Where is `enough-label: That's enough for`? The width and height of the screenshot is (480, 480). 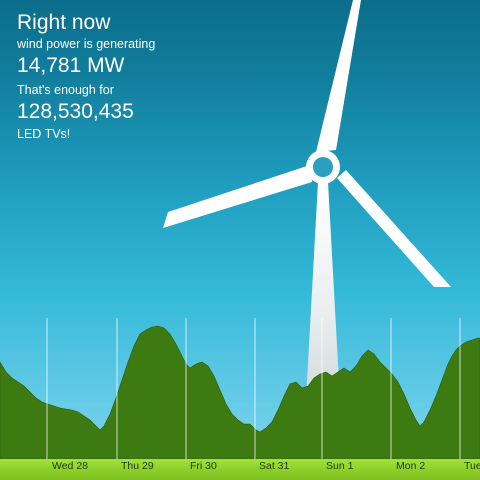
enough-label: That's enough for is located at coordinates (65, 90).